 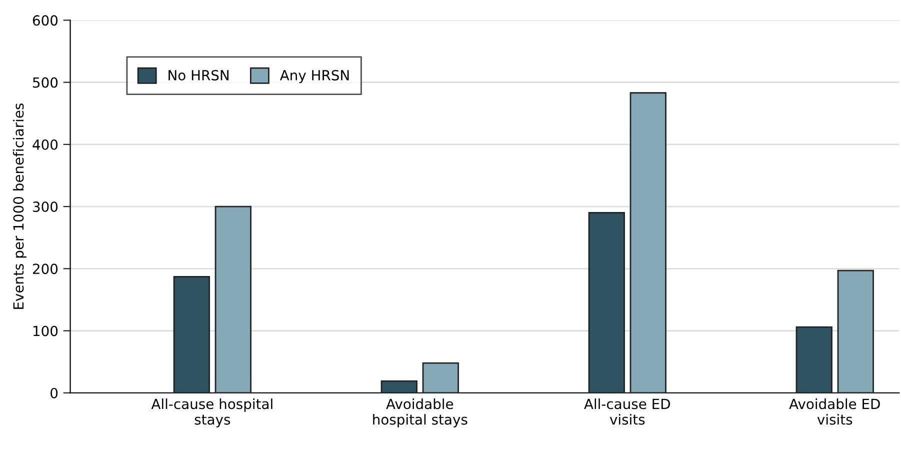 What do you see at coordinates (45, 331) in the screenshot?
I see `y-tick-label: 100` at bounding box center [45, 331].